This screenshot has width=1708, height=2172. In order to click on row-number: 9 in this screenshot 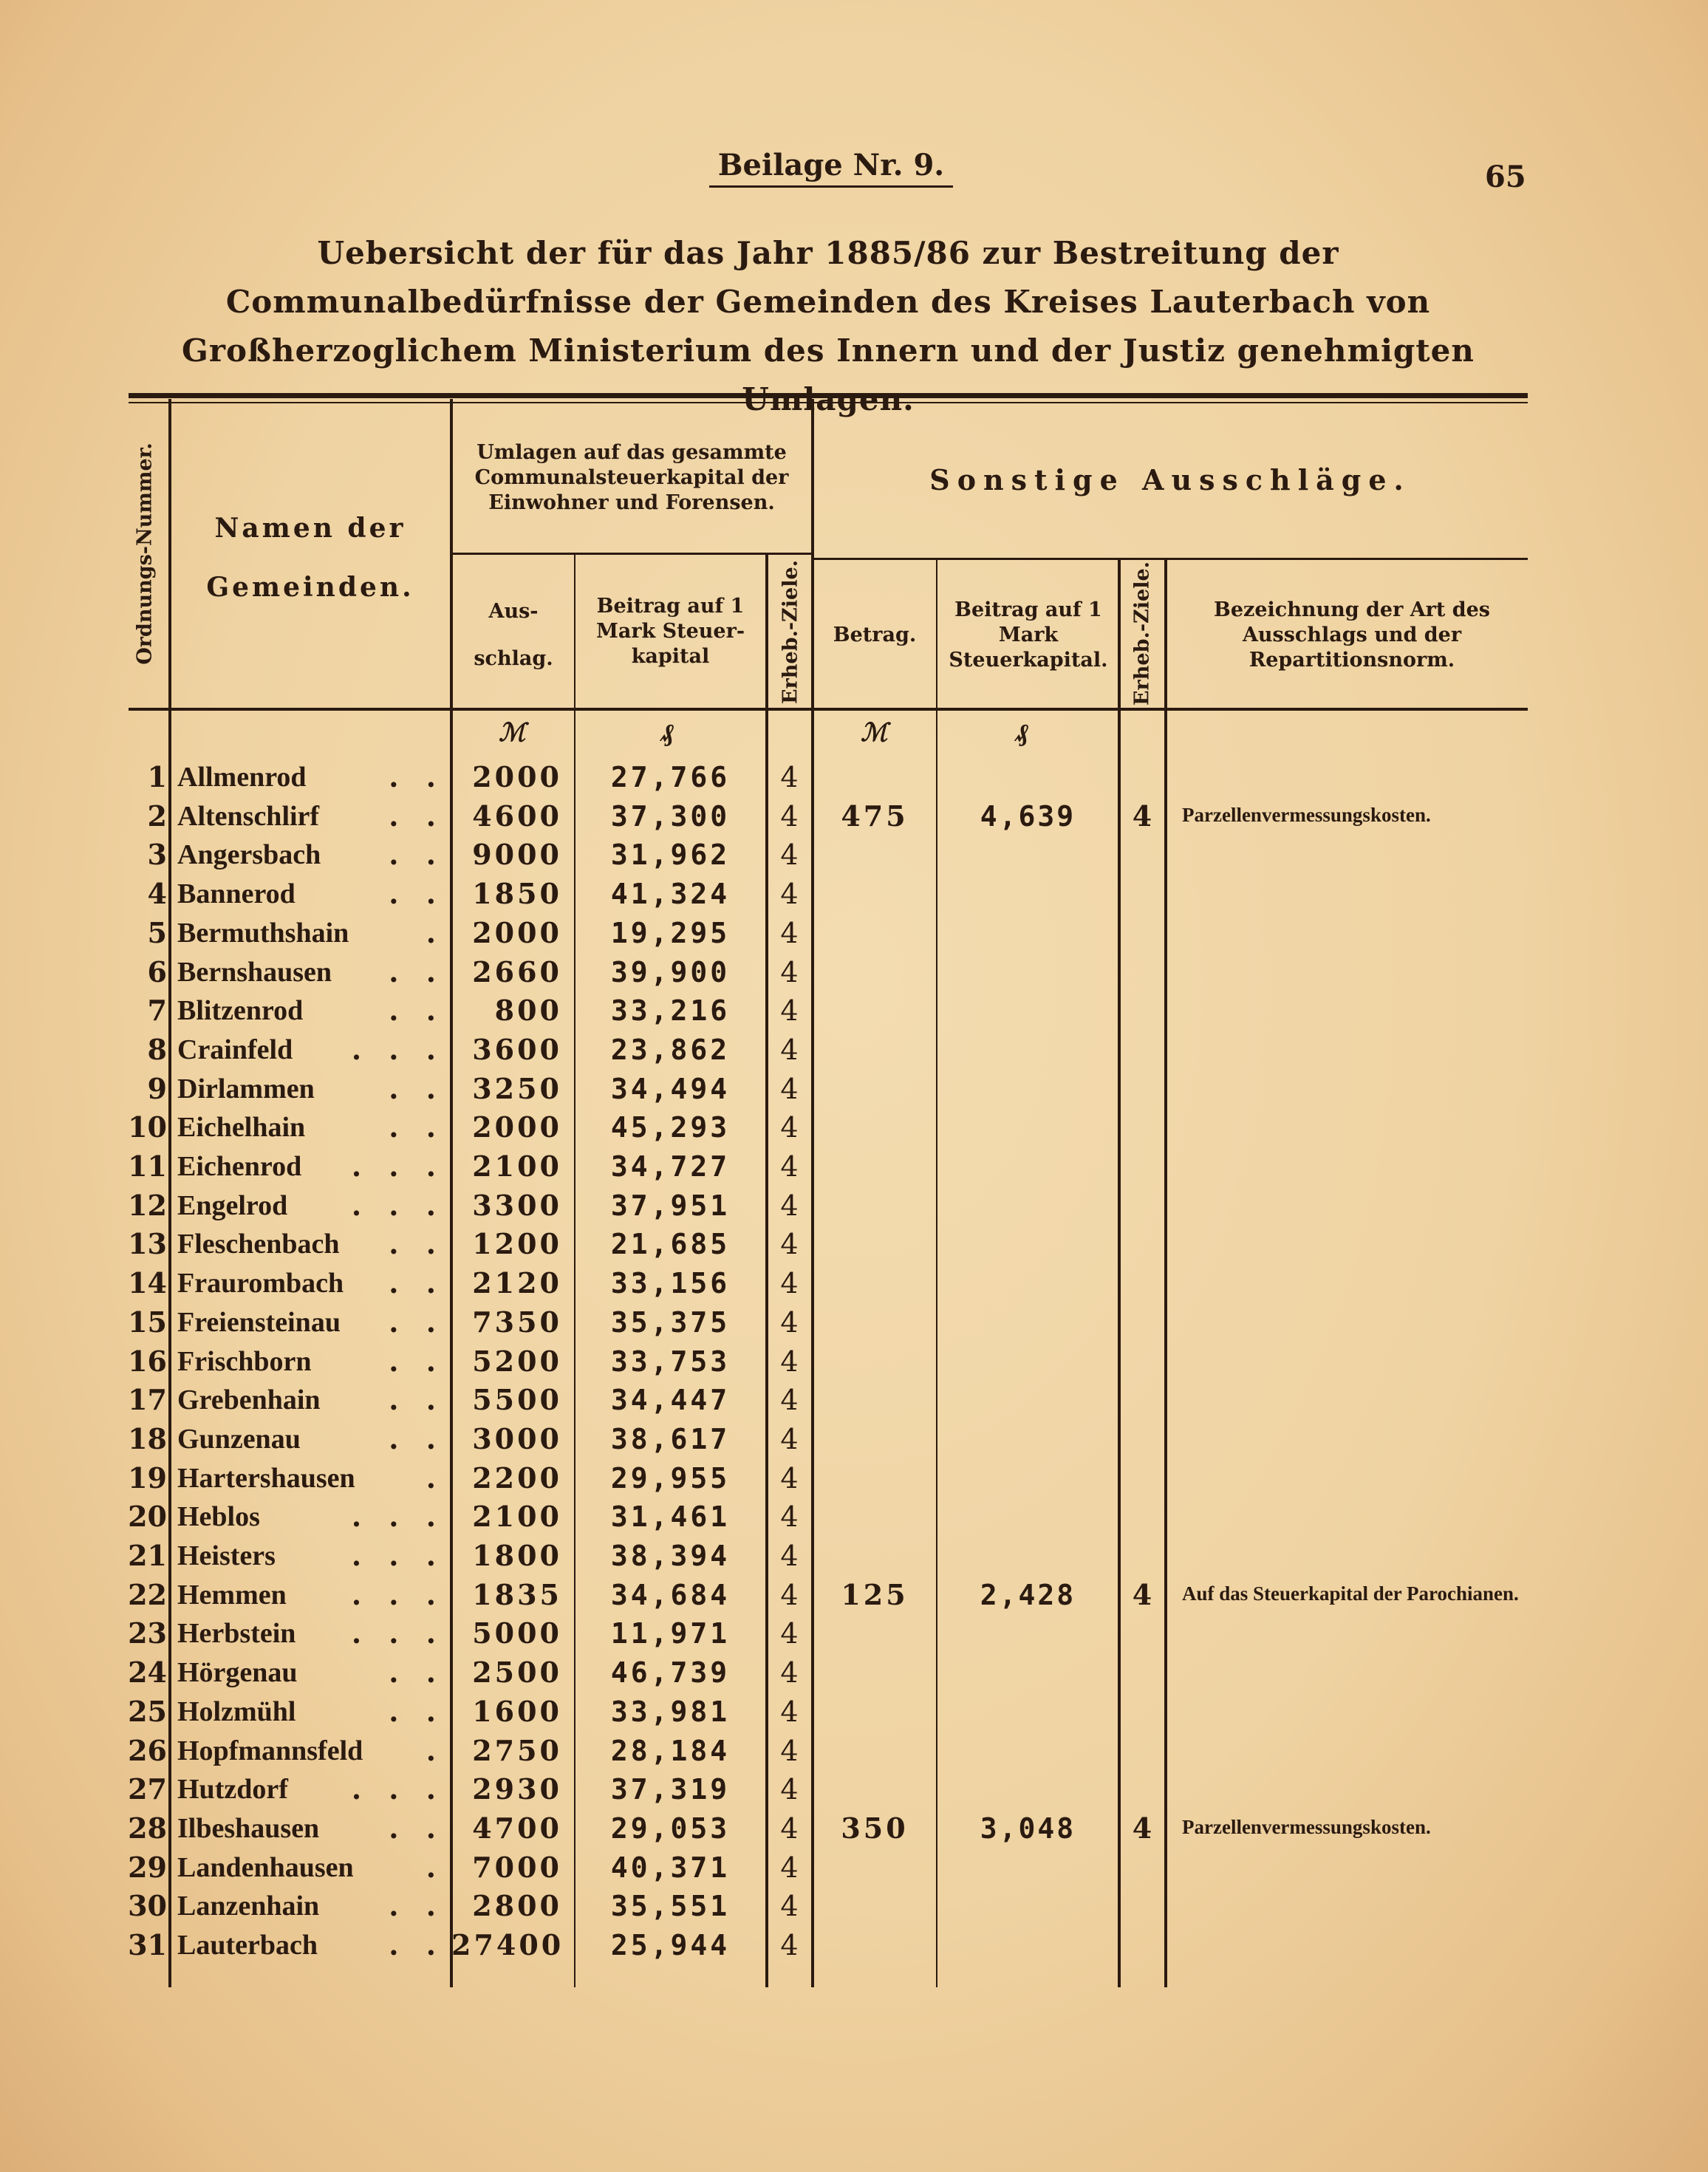, I will do `click(157, 1088)`.